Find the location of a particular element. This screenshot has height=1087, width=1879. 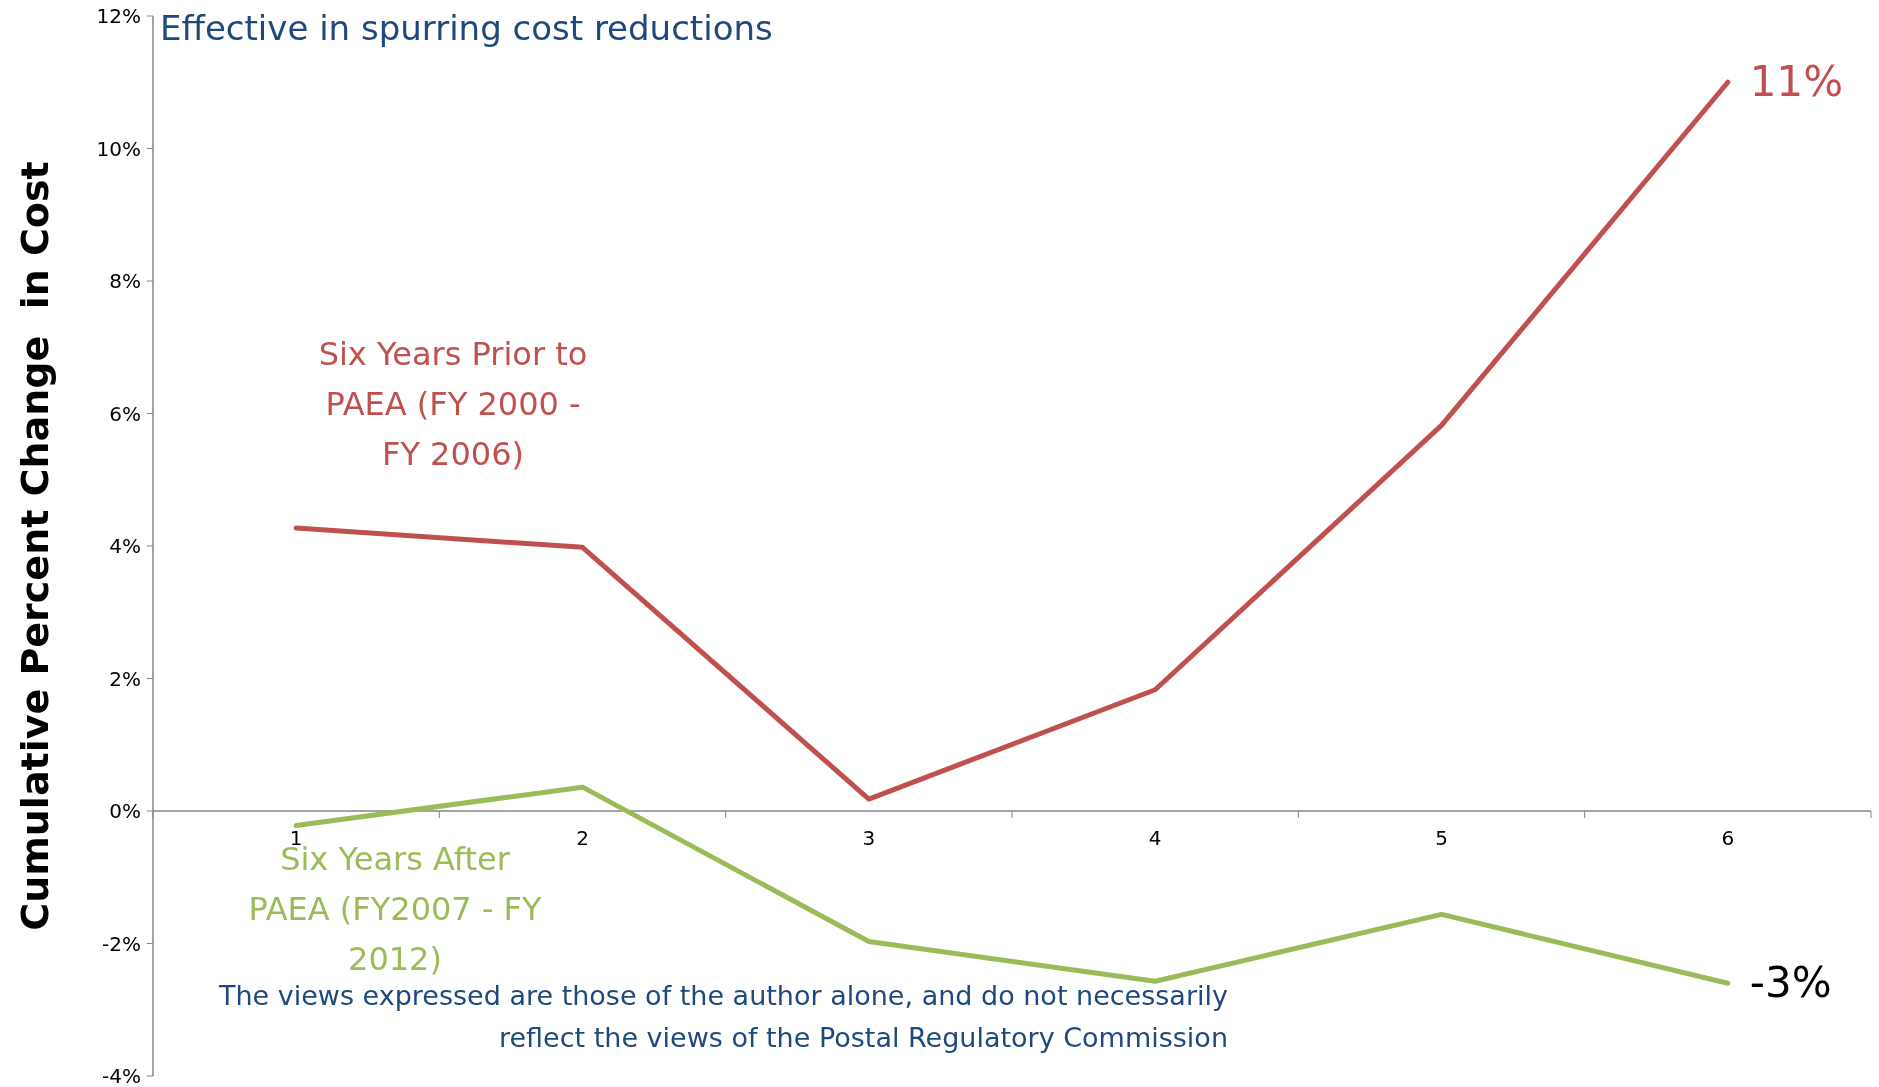

x-tick-label: 5 is located at coordinates (1441, 838).